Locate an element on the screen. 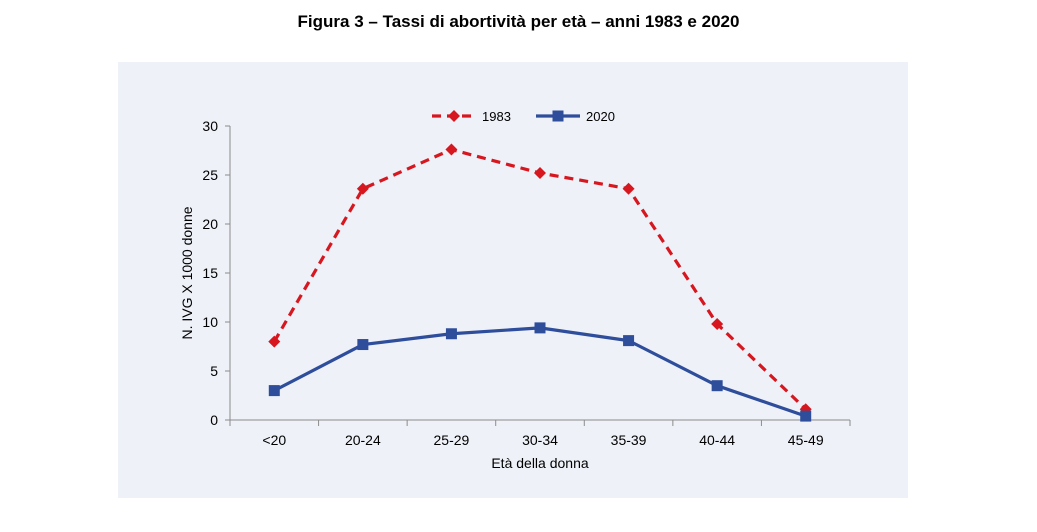 The width and height of the screenshot is (1037, 532). legend-item-2020: 2020 is located at coordinates (575, 116).